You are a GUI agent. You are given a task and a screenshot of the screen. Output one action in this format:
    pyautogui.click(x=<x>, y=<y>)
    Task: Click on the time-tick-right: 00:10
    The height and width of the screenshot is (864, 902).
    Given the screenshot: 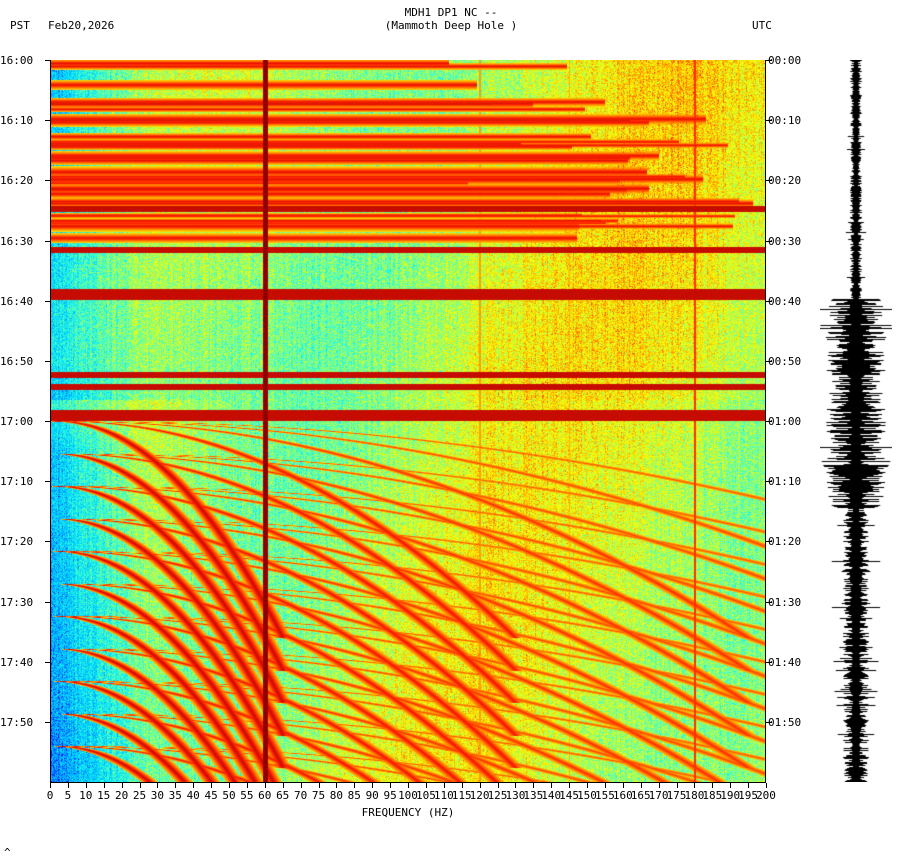 What is the action you would take?
    pyautogui.click(x=785, y=121)
    